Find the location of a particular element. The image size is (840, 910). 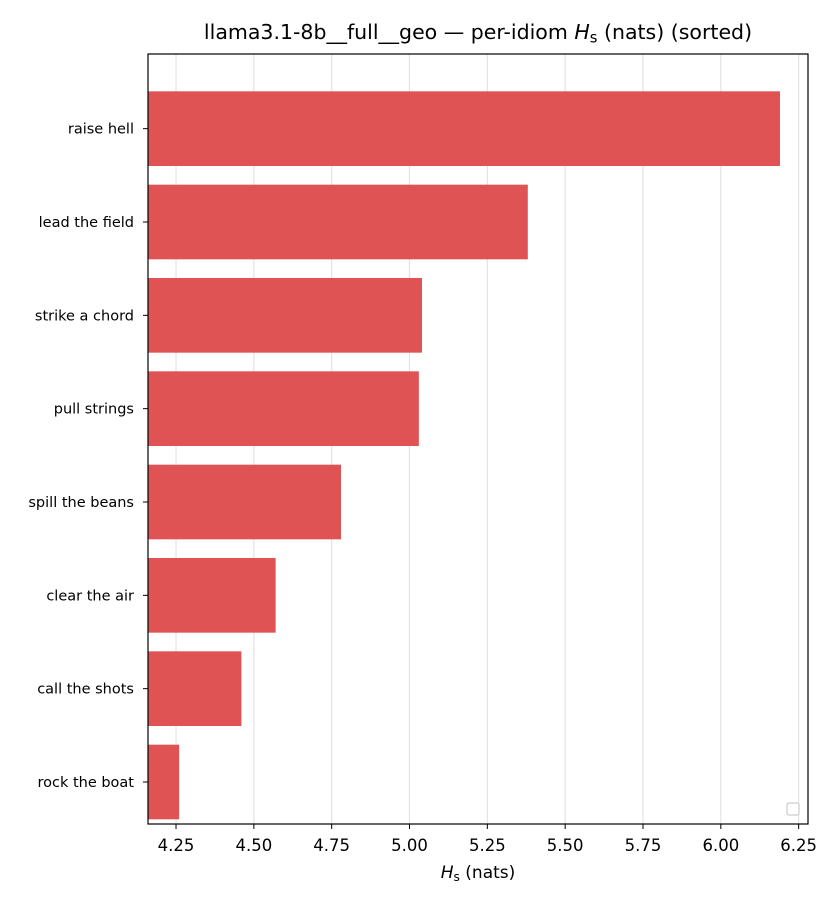

y-tick-label-3: pull strings is located at coordinates (94, 410).